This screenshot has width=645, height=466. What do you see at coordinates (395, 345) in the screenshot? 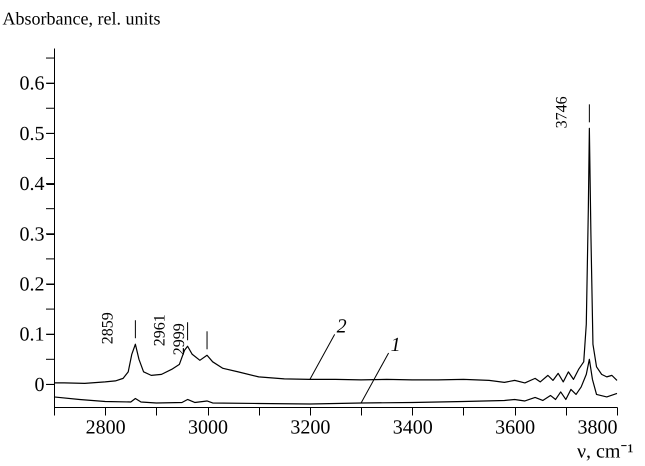
I see `text: 1` at bounding box center [395, 345].